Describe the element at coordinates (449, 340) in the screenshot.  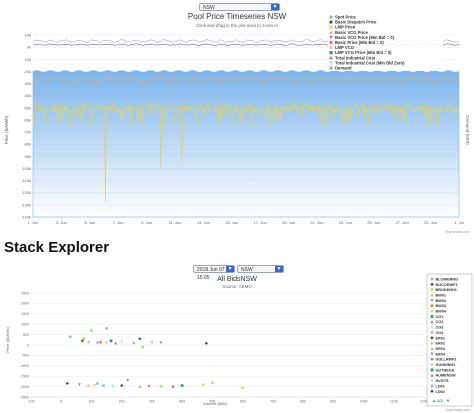
I see `legend-box` at that location.